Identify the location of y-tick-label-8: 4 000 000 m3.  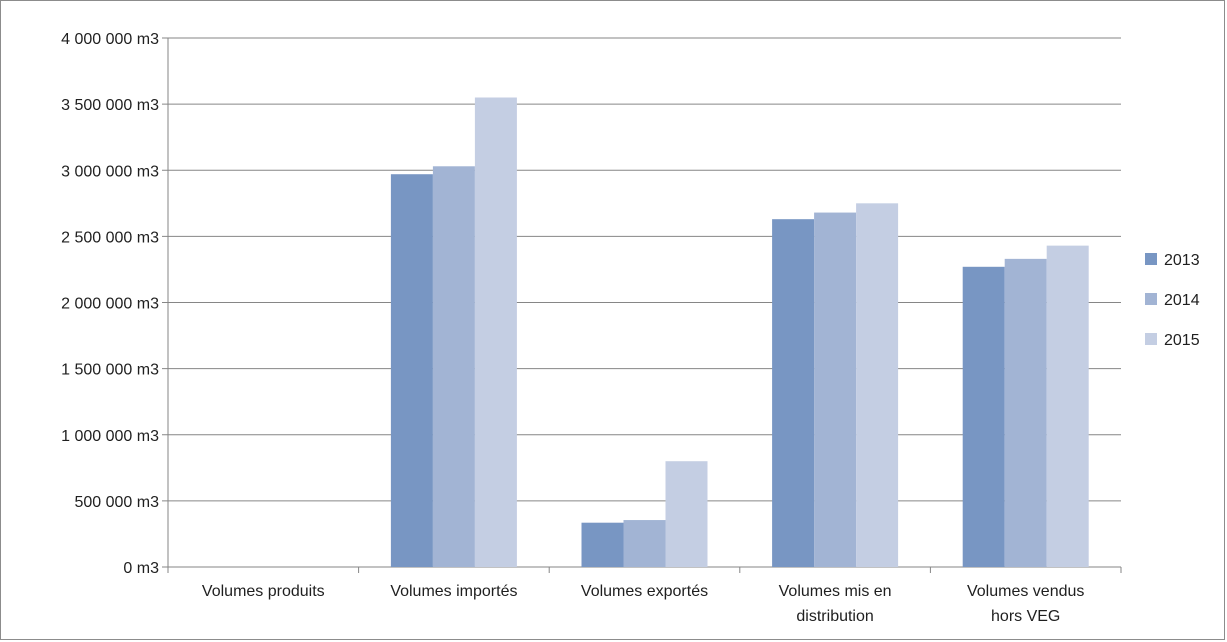
(110, 39).